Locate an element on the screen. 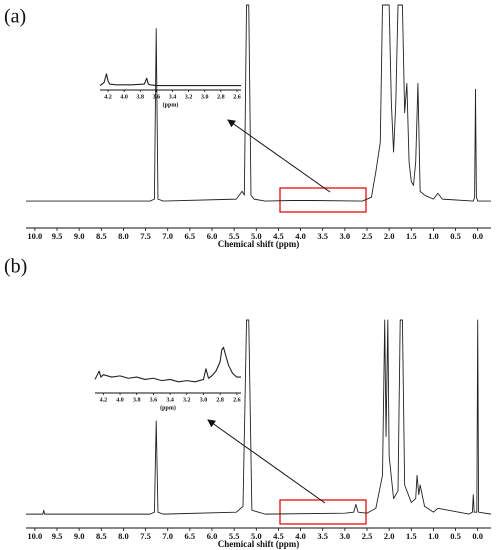 The image size is (499, 550). panel-label: (a) is located at coordinates (15, 17).